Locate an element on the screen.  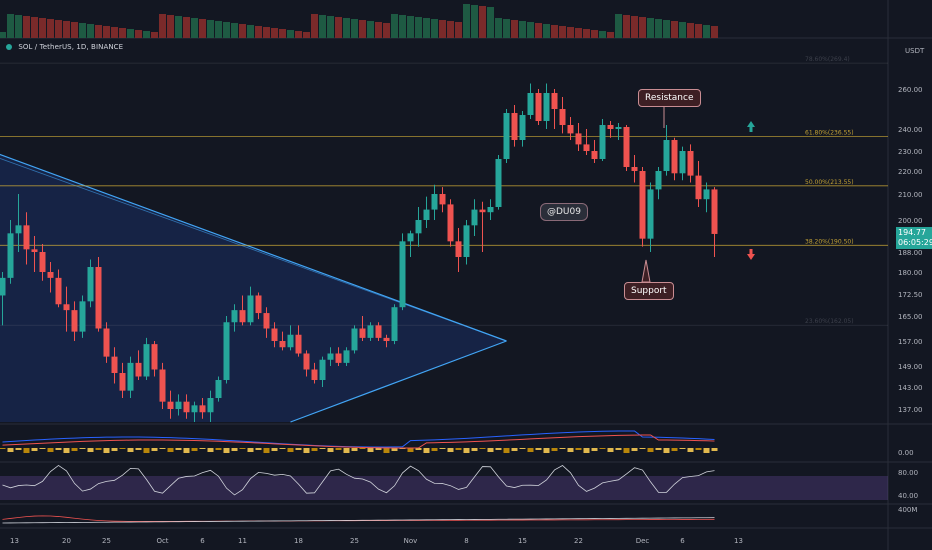
symbol-header: SOL / TetherUS, 1D, BINANCE is located at coordinates (64, 47).